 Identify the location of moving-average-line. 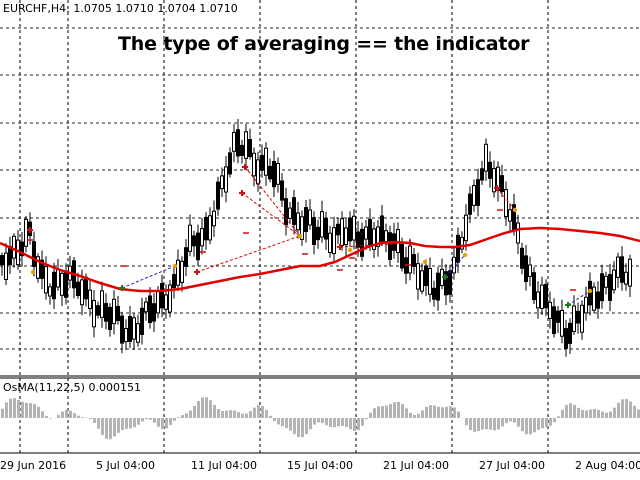
(320, 259).